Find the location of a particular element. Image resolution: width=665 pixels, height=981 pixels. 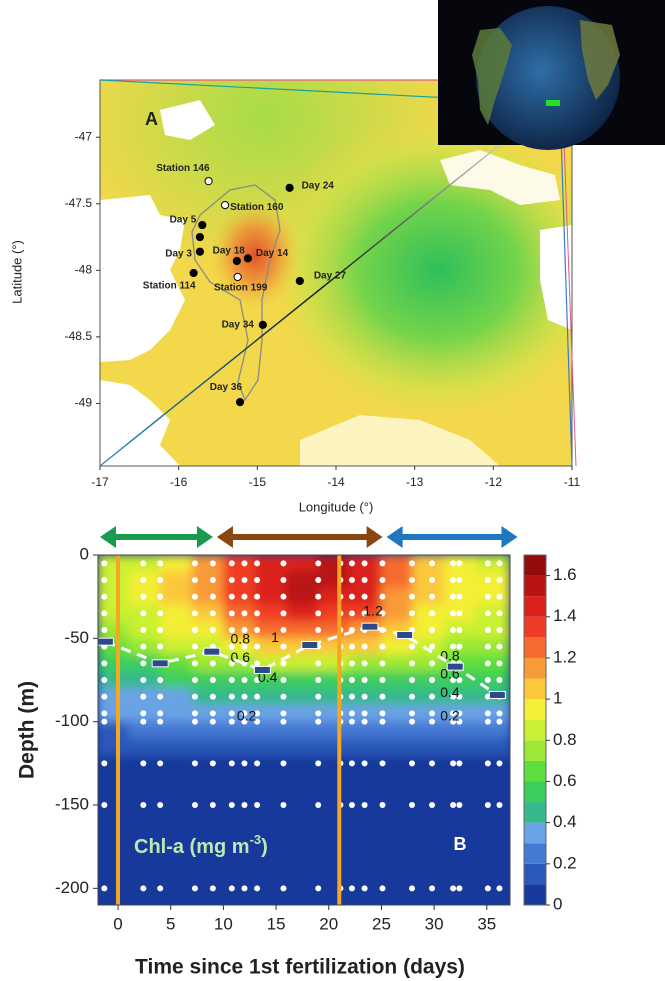

y-tick-label: -100 is located at coordinates (72, 720).